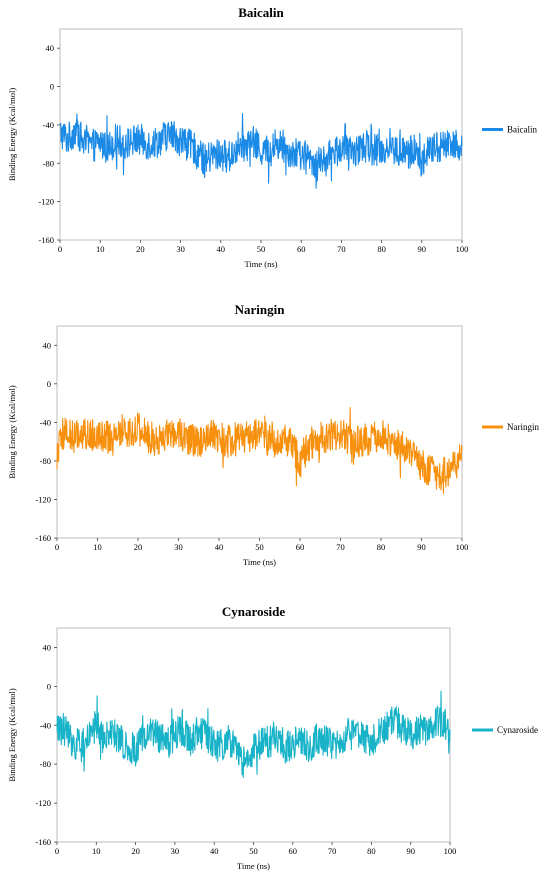  I want to click on legend-label: Naringin, so click(523, 427).